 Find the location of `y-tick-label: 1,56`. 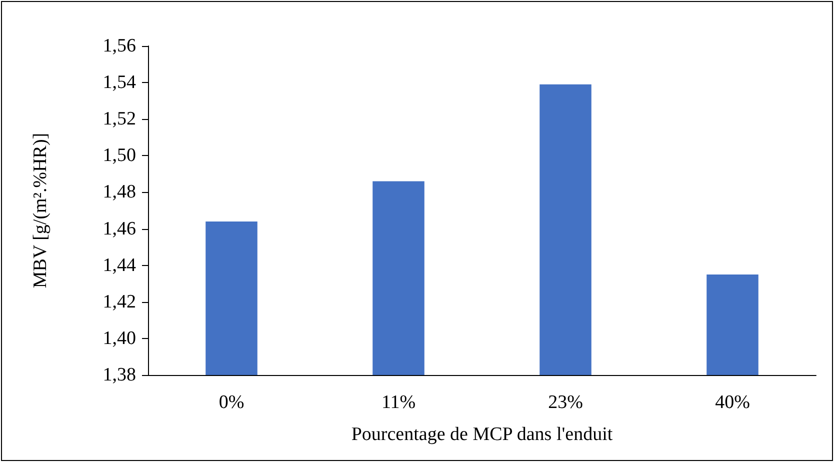

y-tick-label: 1,56 is located at coordinates (119, 46).